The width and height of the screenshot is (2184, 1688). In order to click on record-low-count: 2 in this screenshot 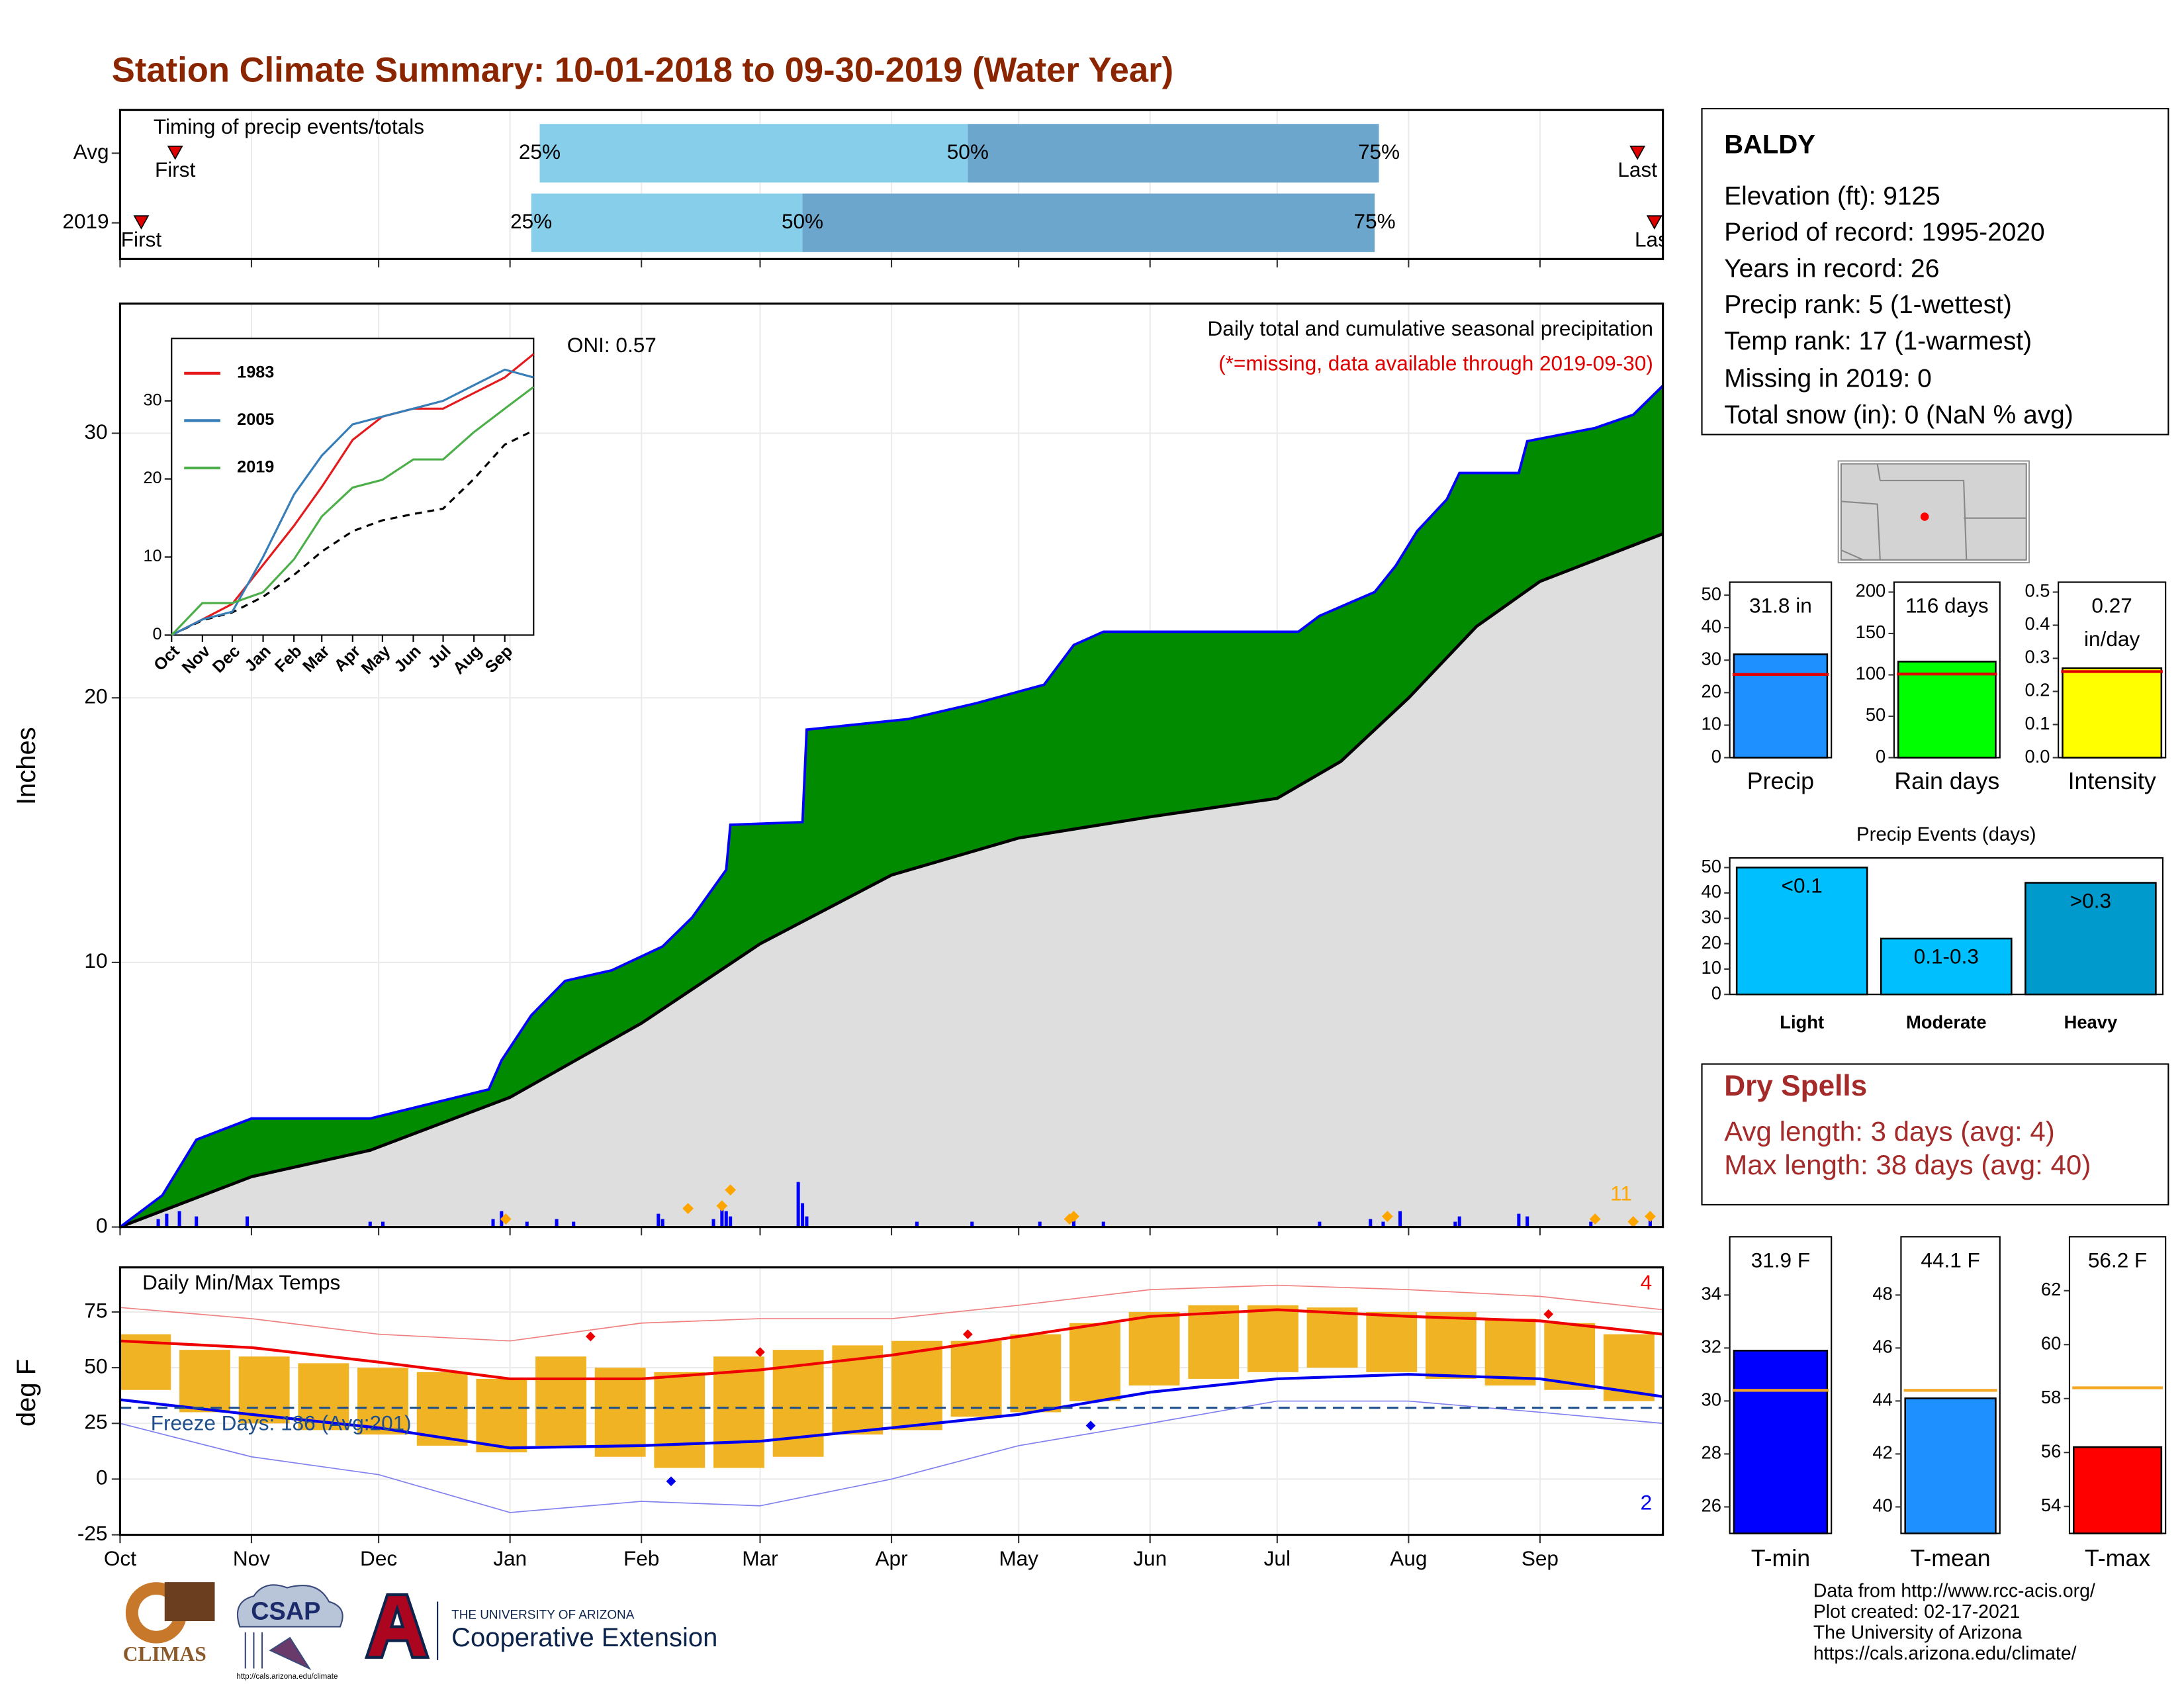, I will do `click(1647, 1503)`.